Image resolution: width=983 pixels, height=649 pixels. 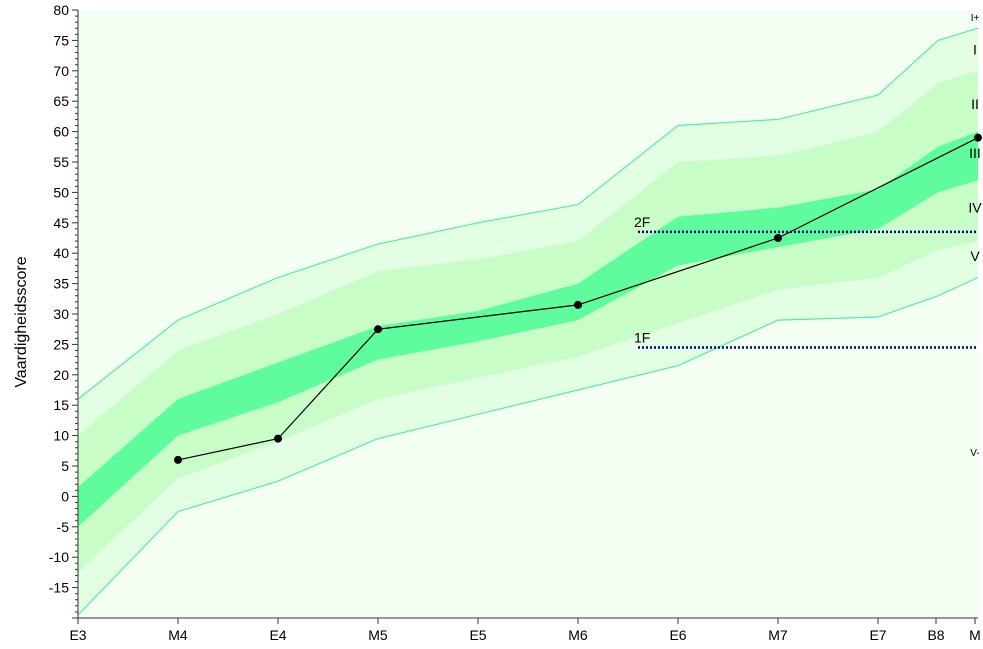 I want to click on y-tick-label: 10, so click(x=61, y=436).